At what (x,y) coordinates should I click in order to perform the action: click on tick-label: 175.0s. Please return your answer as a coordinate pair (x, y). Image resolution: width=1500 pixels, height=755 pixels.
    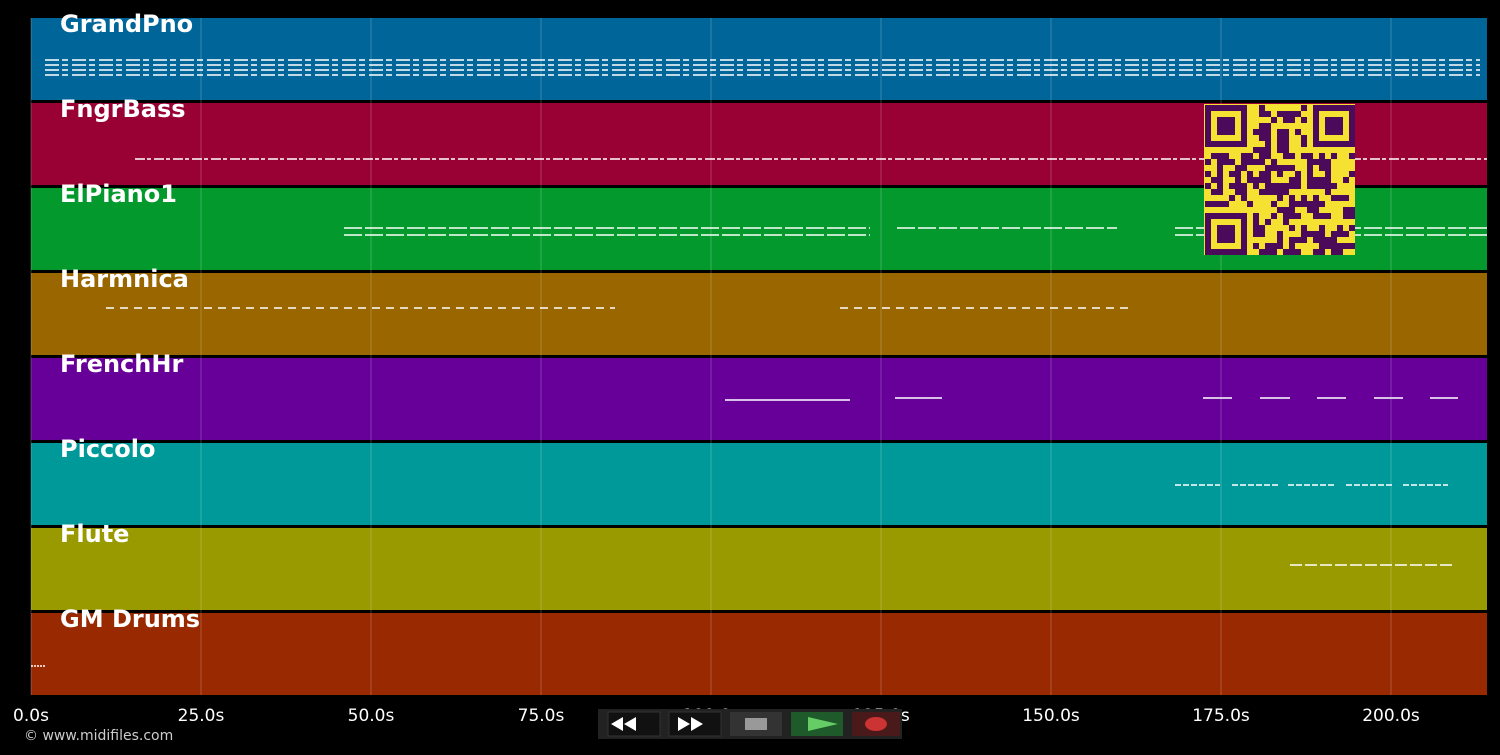
    Looking at the image, I should click on (1221, 716).